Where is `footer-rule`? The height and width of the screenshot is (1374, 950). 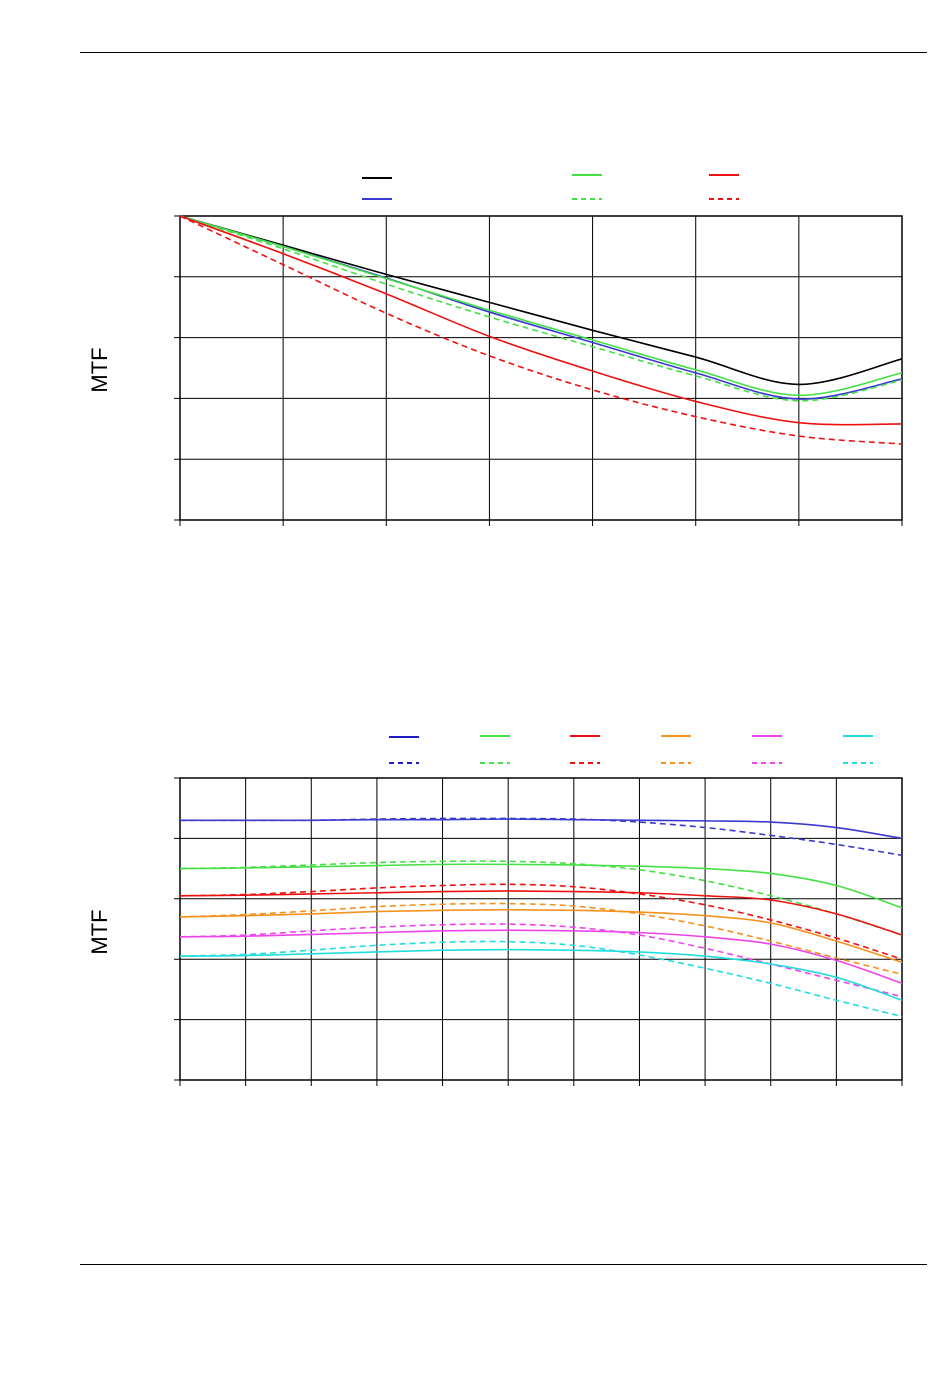
footer-rule is located at coordinates (503, 1264).